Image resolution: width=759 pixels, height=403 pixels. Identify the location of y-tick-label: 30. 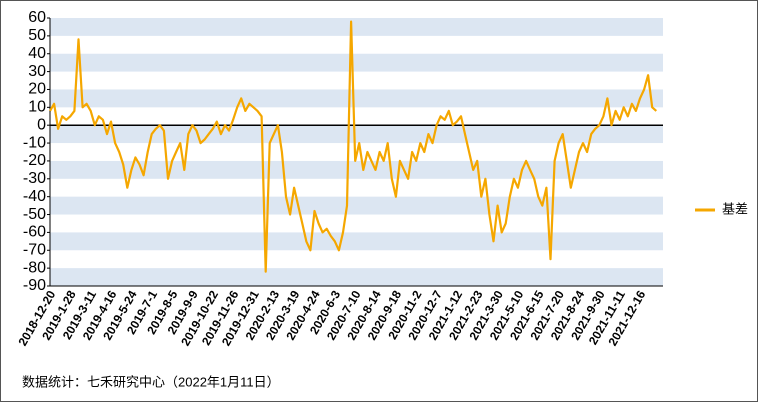
(37, 71).